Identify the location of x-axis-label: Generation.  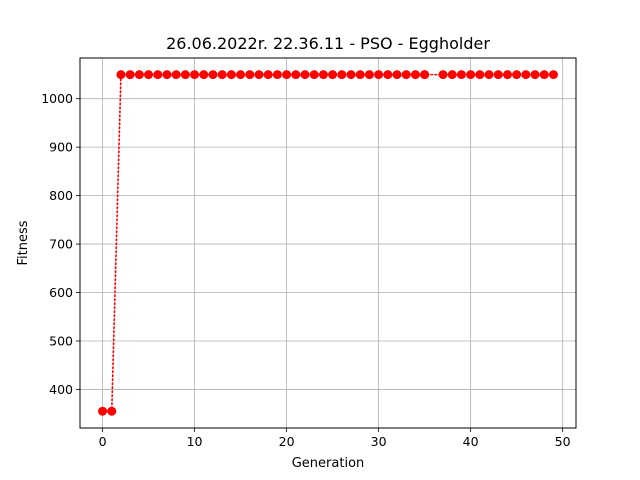
(328, 463).